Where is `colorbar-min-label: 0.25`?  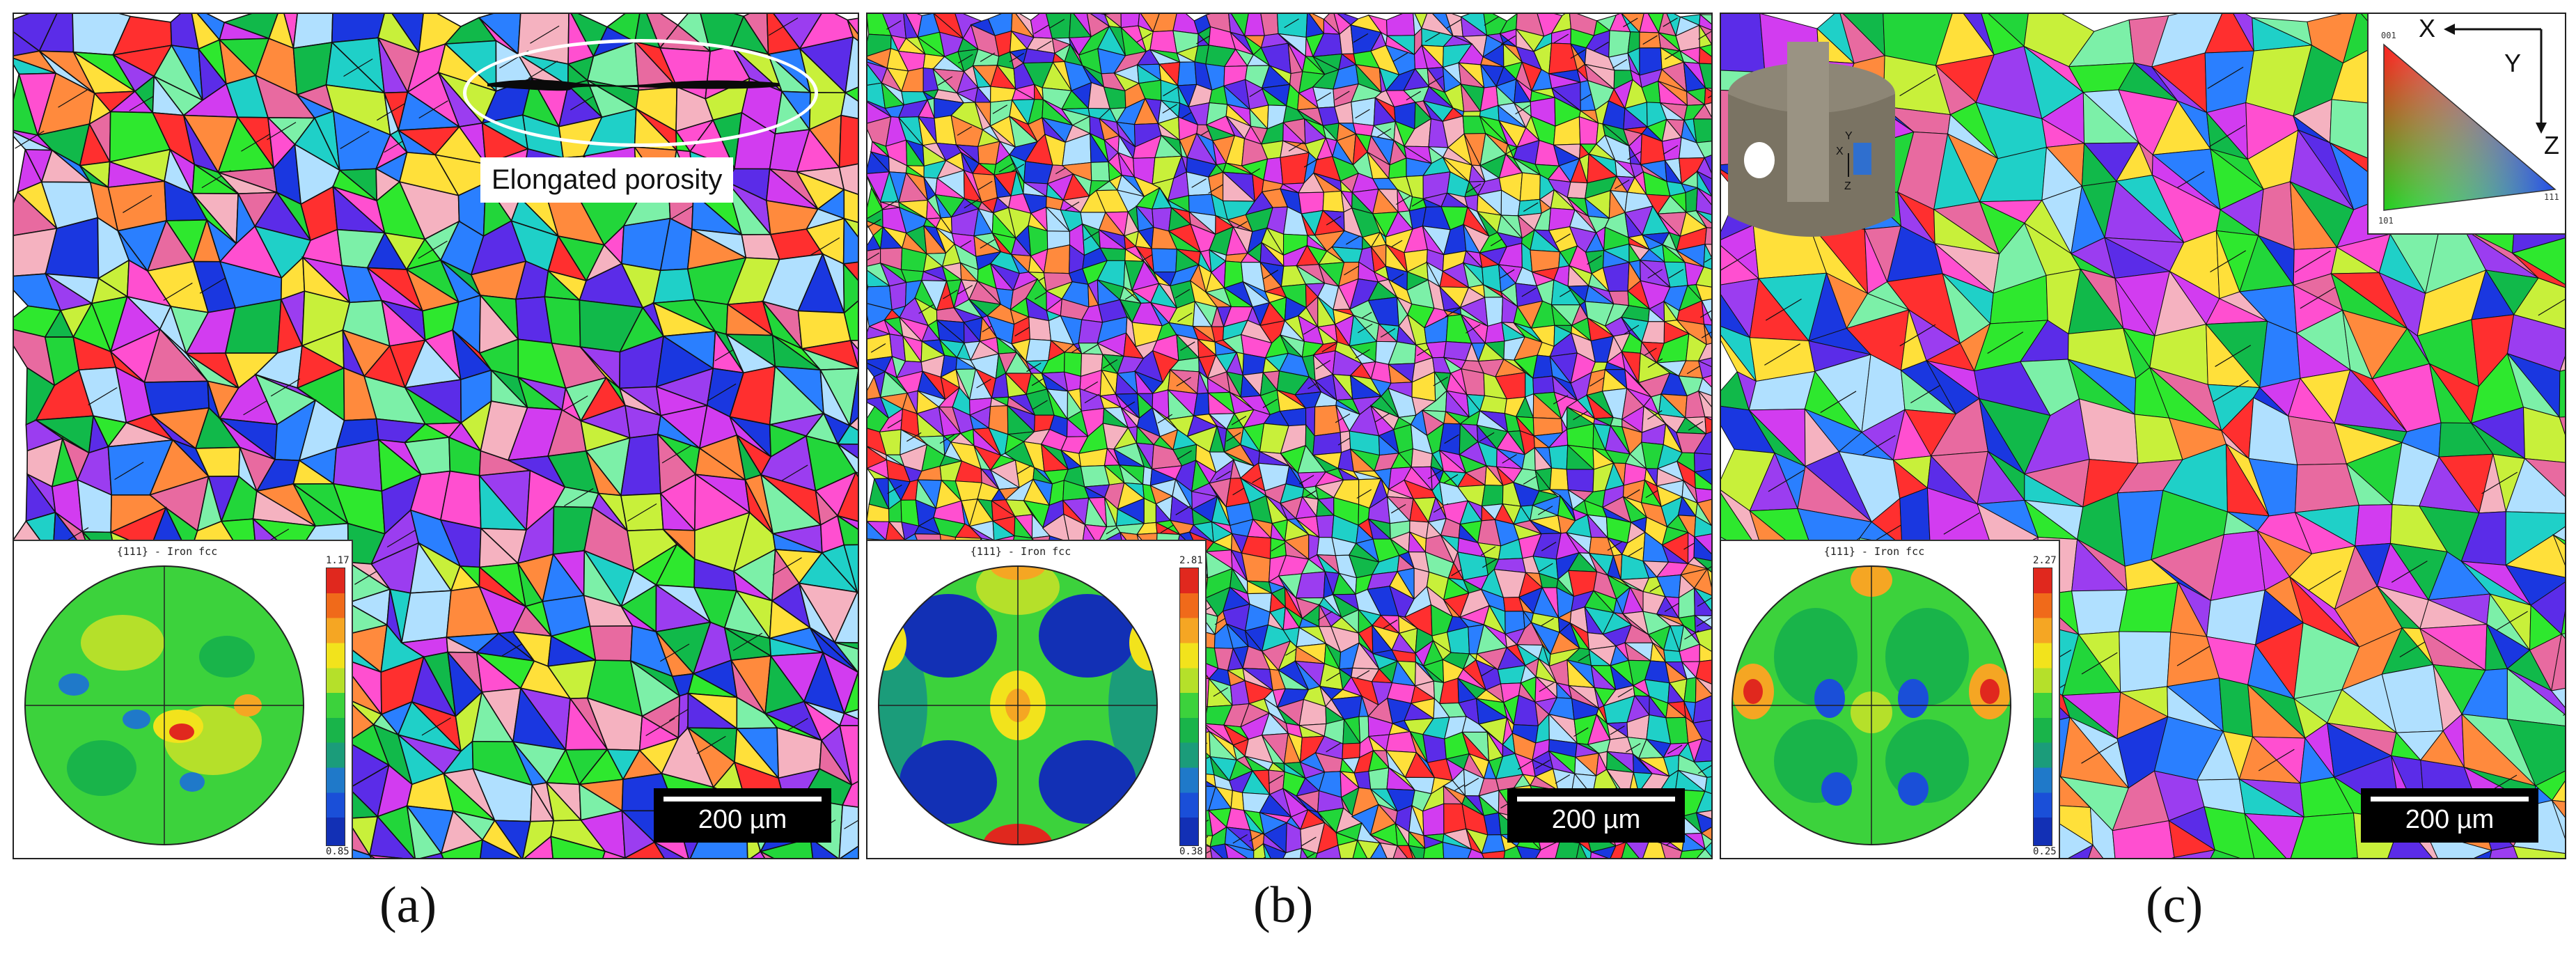
colorbar-min-label: 0.25 is located at coordinates (2045, 851).